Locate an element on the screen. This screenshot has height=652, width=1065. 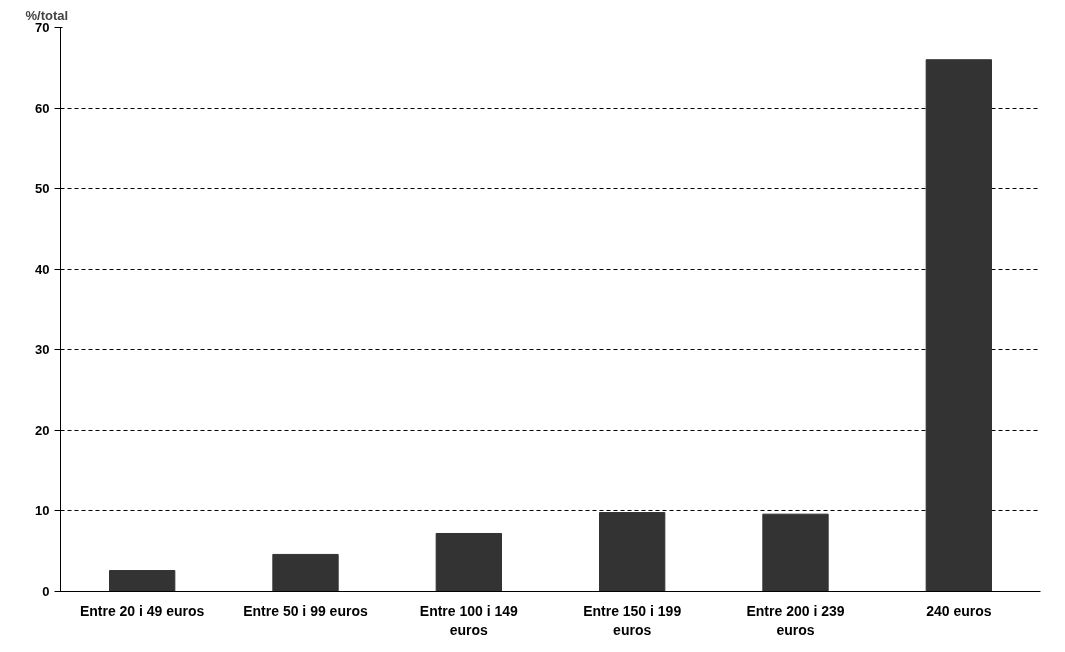
y-tick-label: 0 is located at coordinates (46, 591).